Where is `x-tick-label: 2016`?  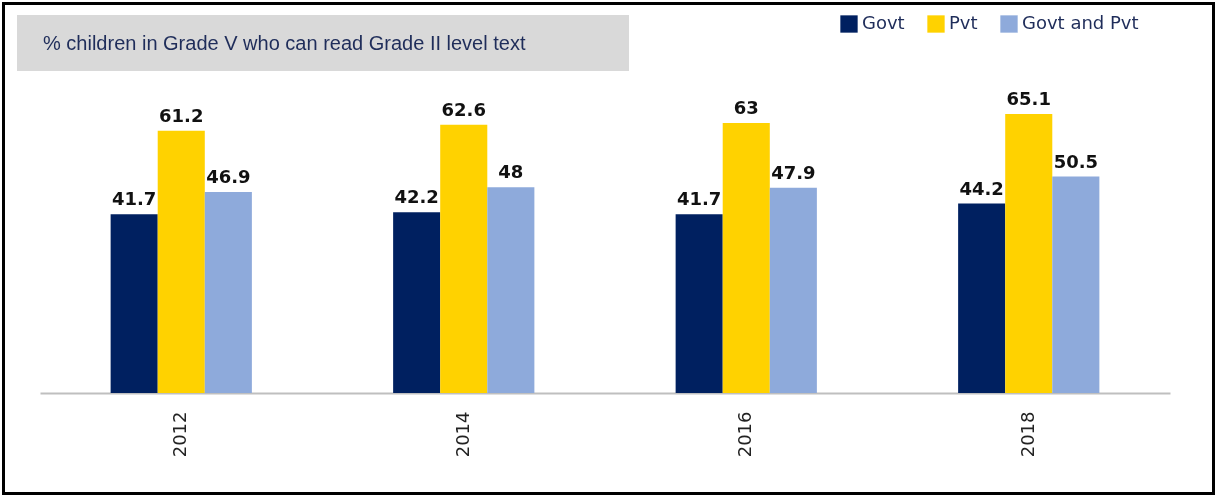
x-tick-label: 2016 is located at coordinates (745, 434).